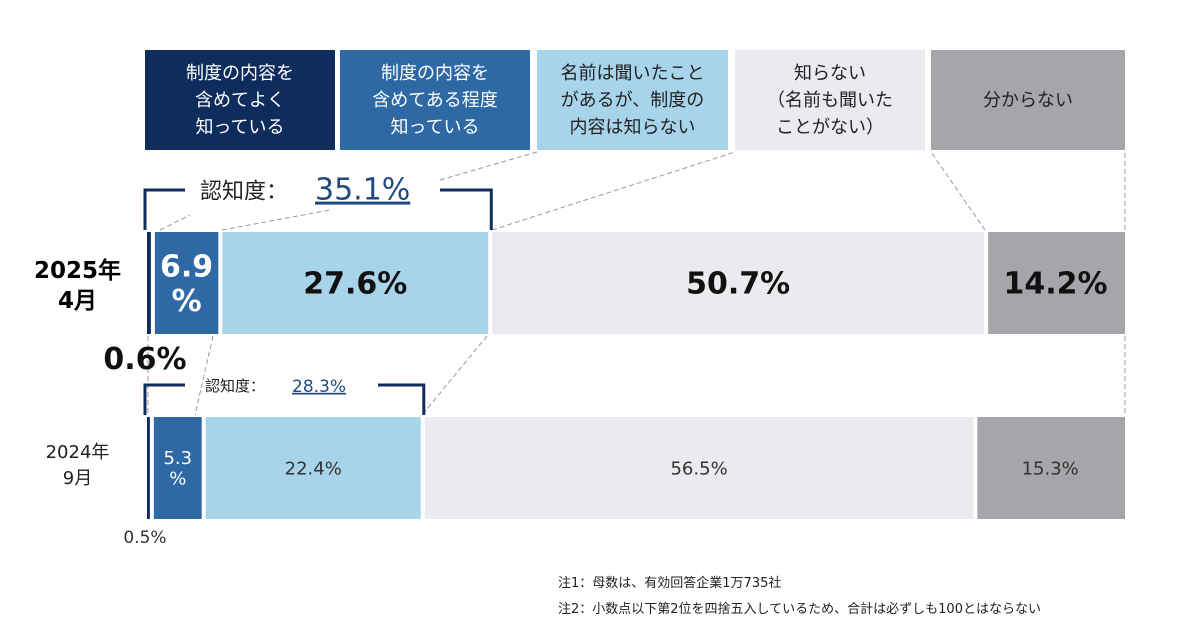  I want to click on data-label: 50.7%, so click(738, 284).